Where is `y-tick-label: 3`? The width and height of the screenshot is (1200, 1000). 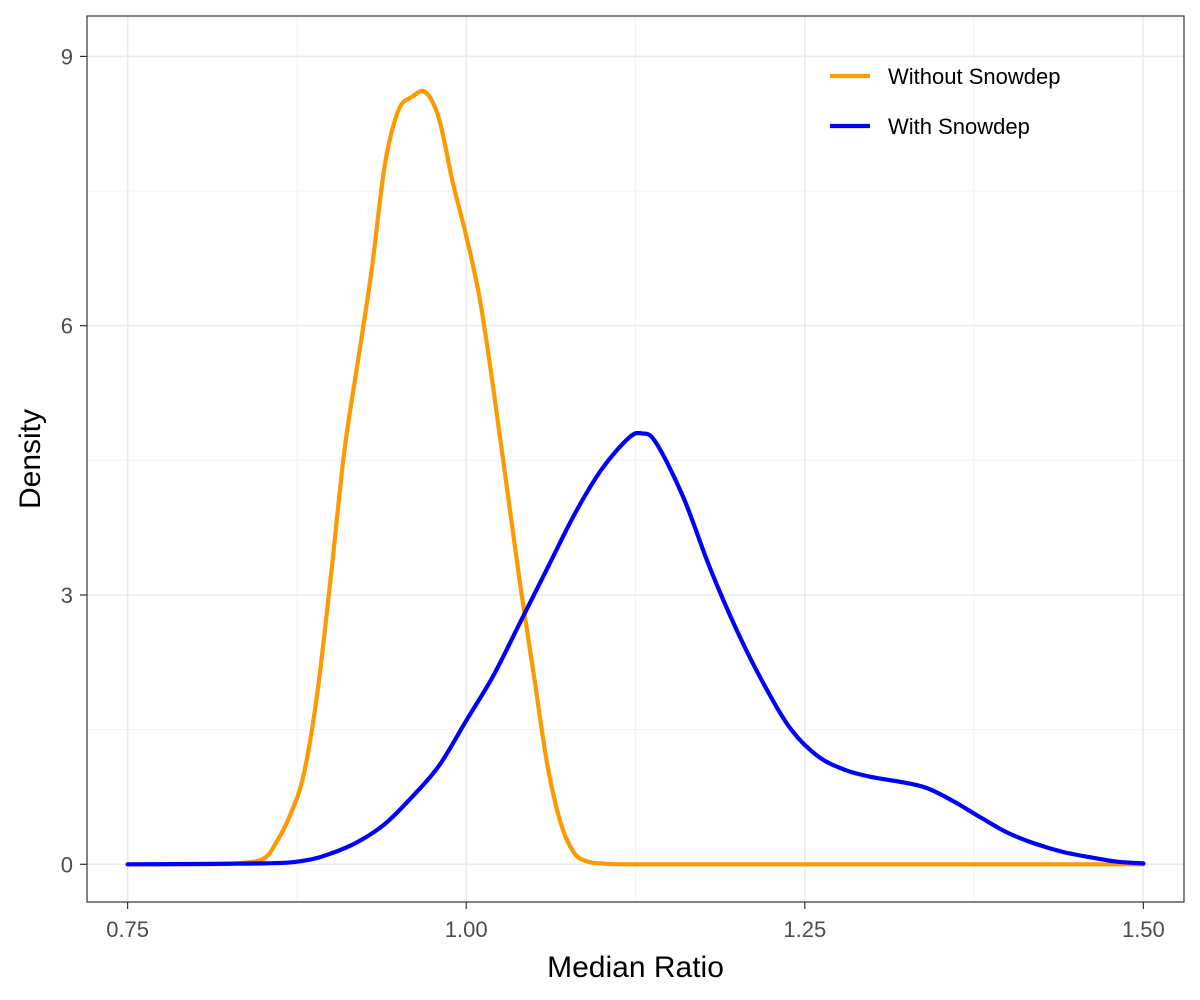 y-tick-label: 3 is located at coordinates (67, 595).